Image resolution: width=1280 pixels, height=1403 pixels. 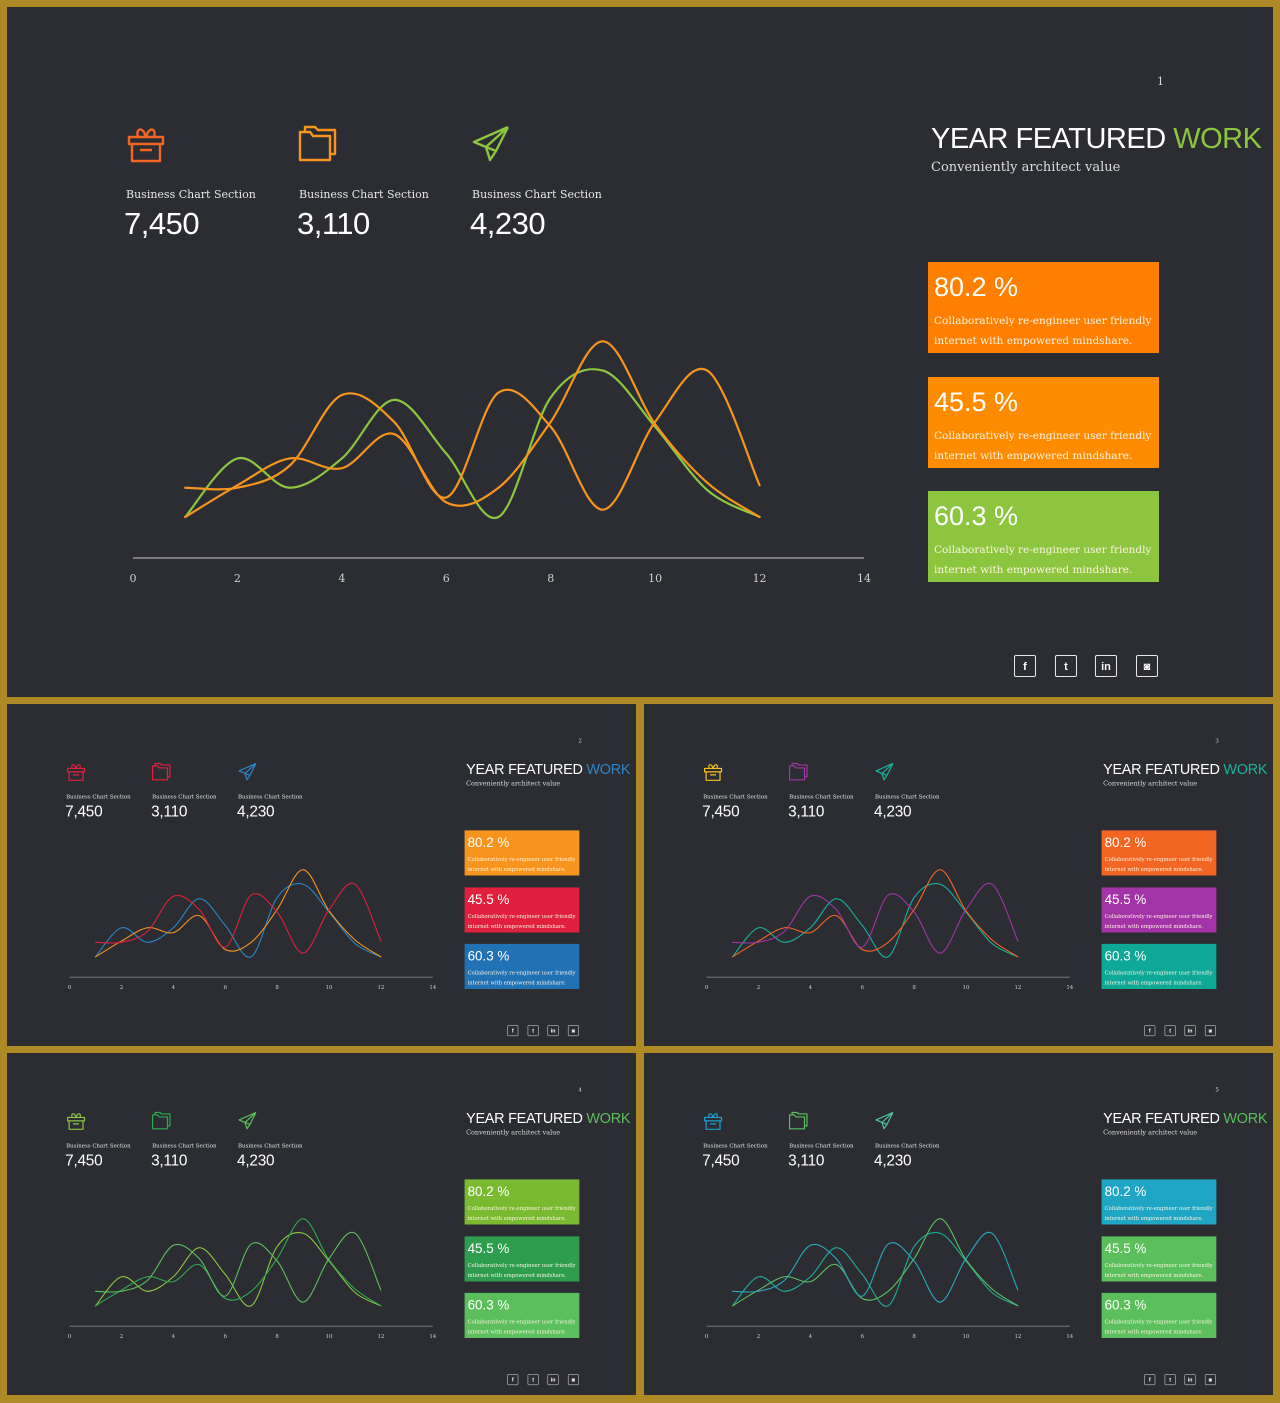 What do you see at coordinates (84, 1160) in the screenshot?
I see `stat-value: 7,450` at bounding box center [84, 1160].